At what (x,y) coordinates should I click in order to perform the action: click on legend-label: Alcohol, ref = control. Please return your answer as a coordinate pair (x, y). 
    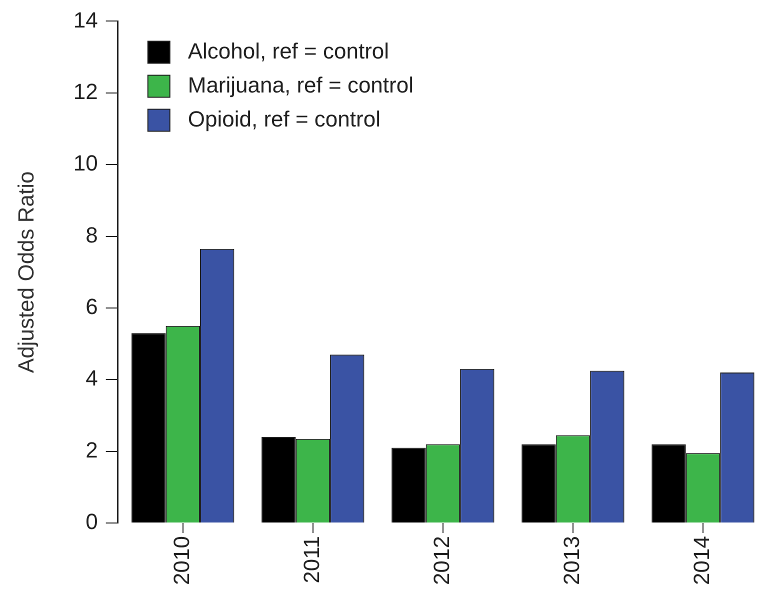
    Looking at the image, I should click on (289, 51).